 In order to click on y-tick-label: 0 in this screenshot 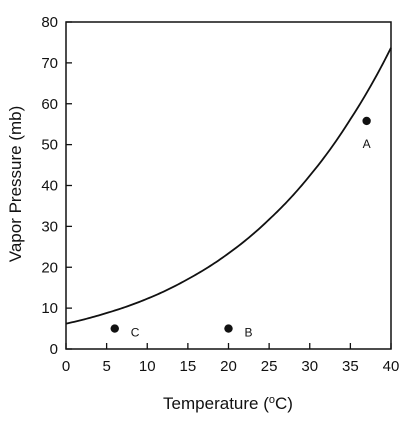, I will do `click(54, 349)`.